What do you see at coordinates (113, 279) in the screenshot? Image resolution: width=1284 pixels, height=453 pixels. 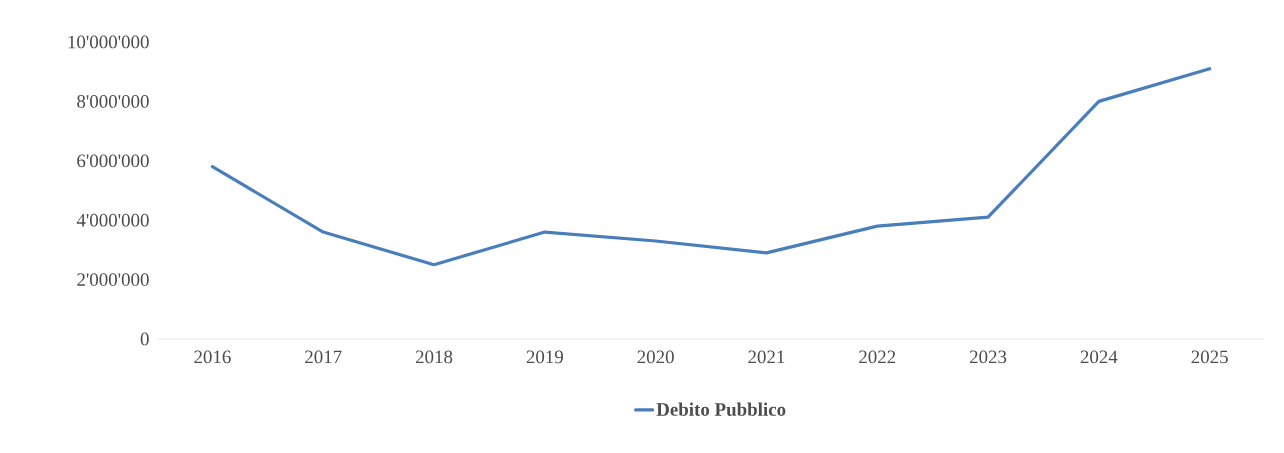 I see `y-tick-label: 2'000'000` at bounding box center [113, 279].